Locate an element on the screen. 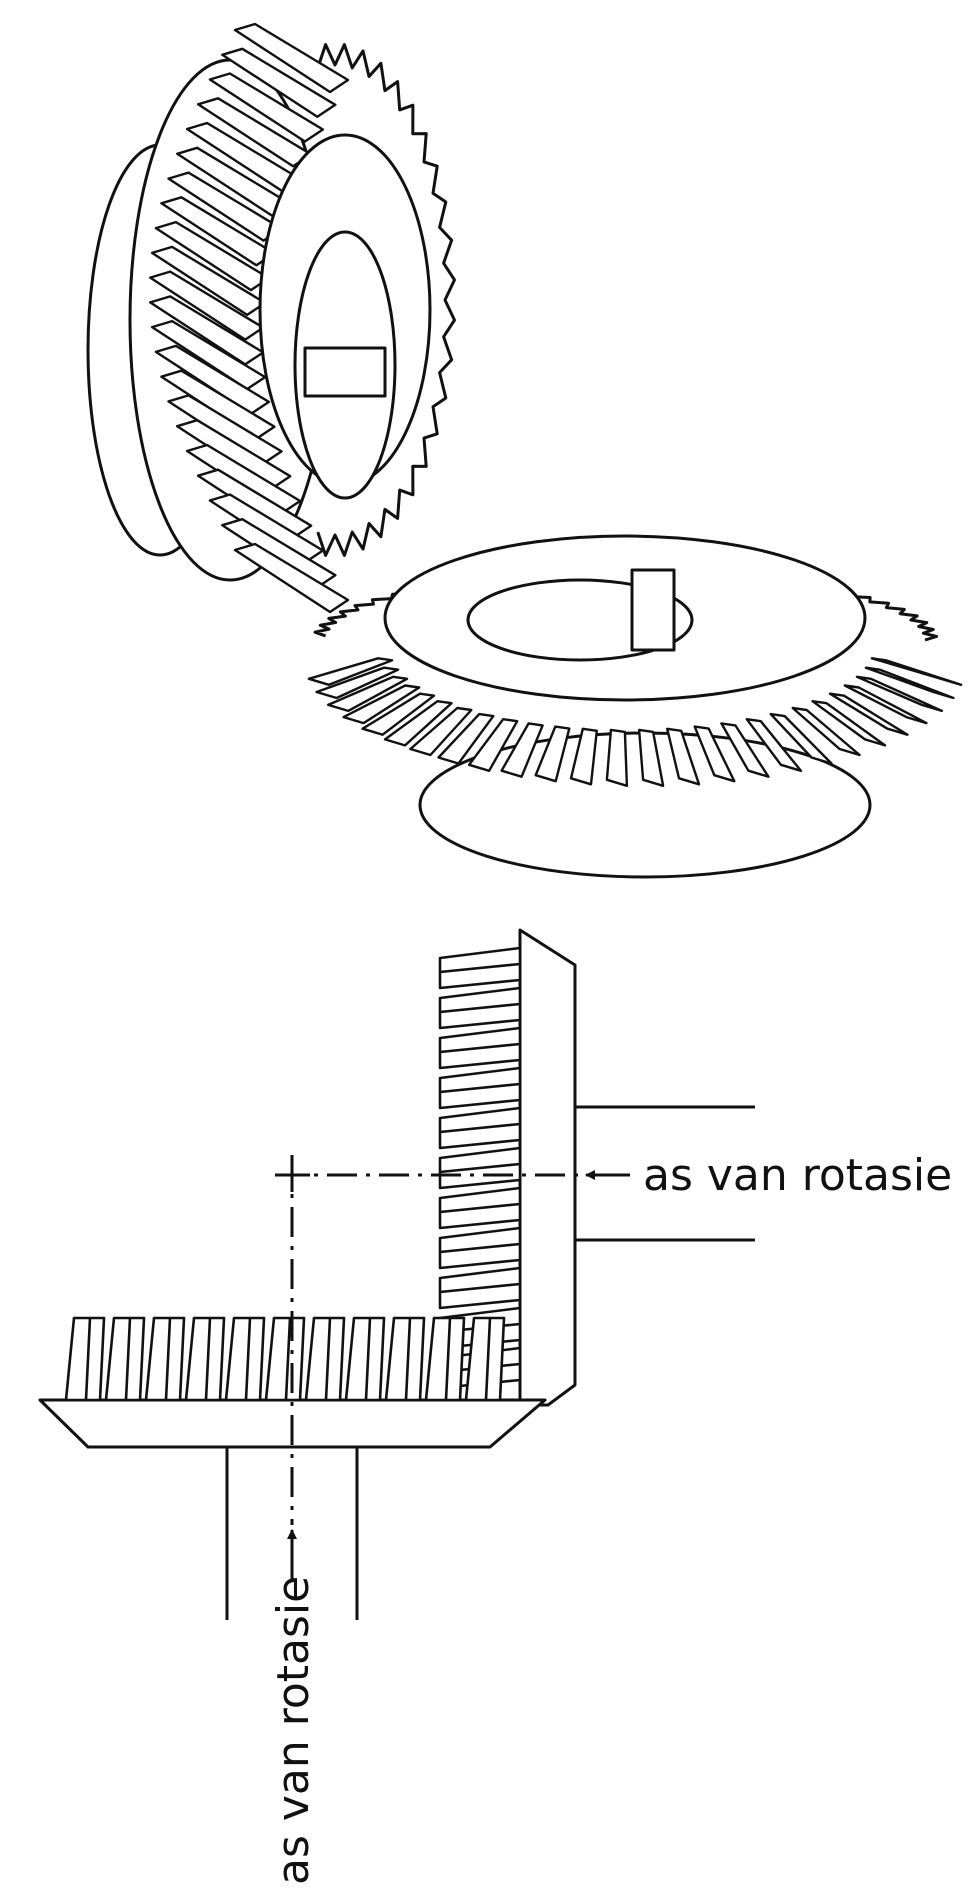 This screenshot has height=1897, width=979. crown-keyway is located at coordinates (653, 610).